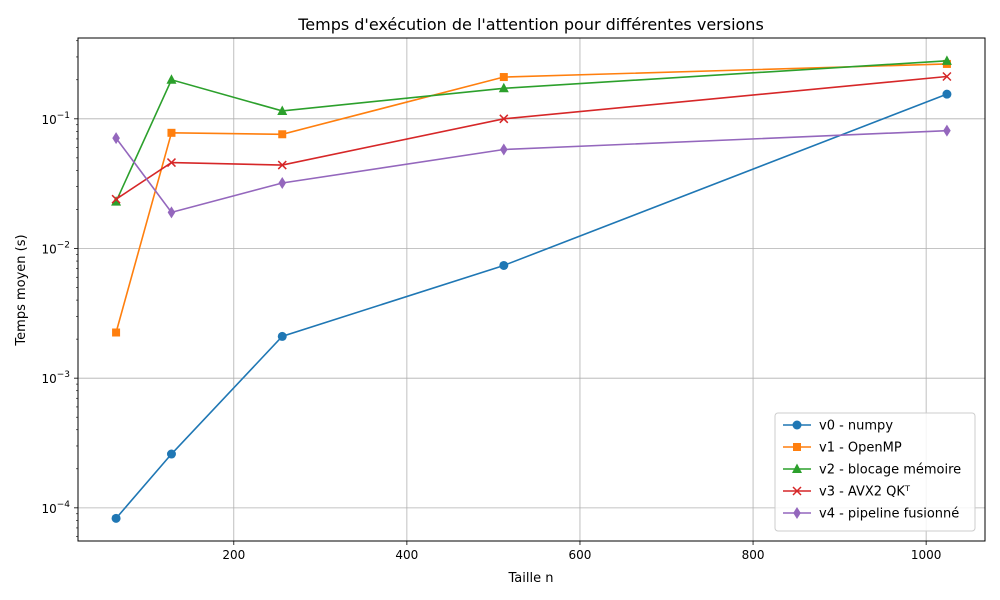 The height and width of the screenshot is (600, 1000). Describe the element at coordinates (889, 514) in the screenshot. I see `legend-label: v4 - pipeline fusionné` at that location.